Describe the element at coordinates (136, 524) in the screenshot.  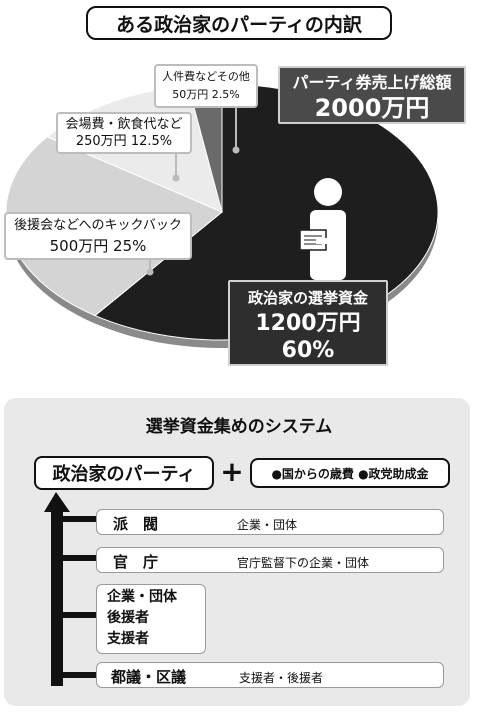
I see `row-faction-label: 派 閥` at that location.